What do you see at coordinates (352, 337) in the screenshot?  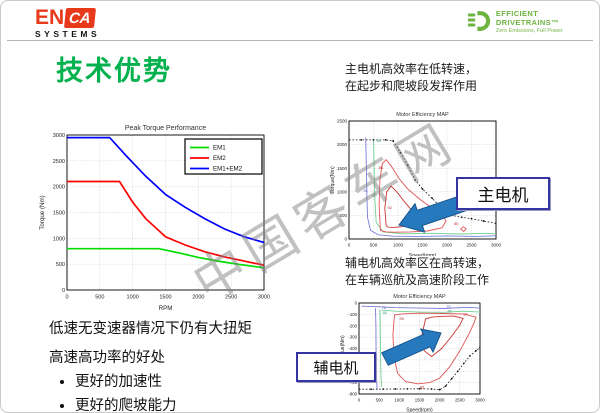 I see `svg-text: -300` at bounding box center [352, 337].